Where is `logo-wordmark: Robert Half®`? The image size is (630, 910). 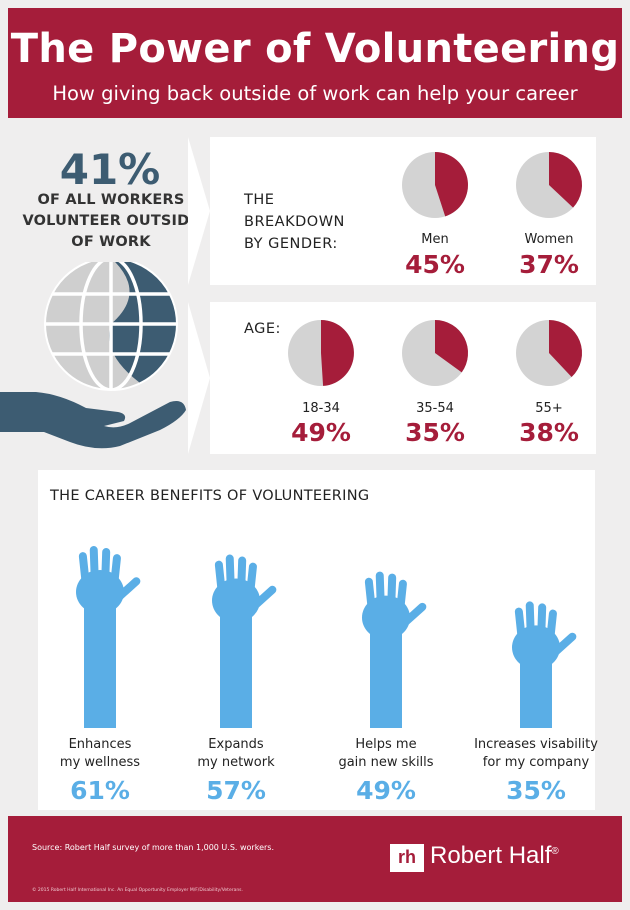
logo-wordmark: Robert Half® is located at coordinates (494, 856).